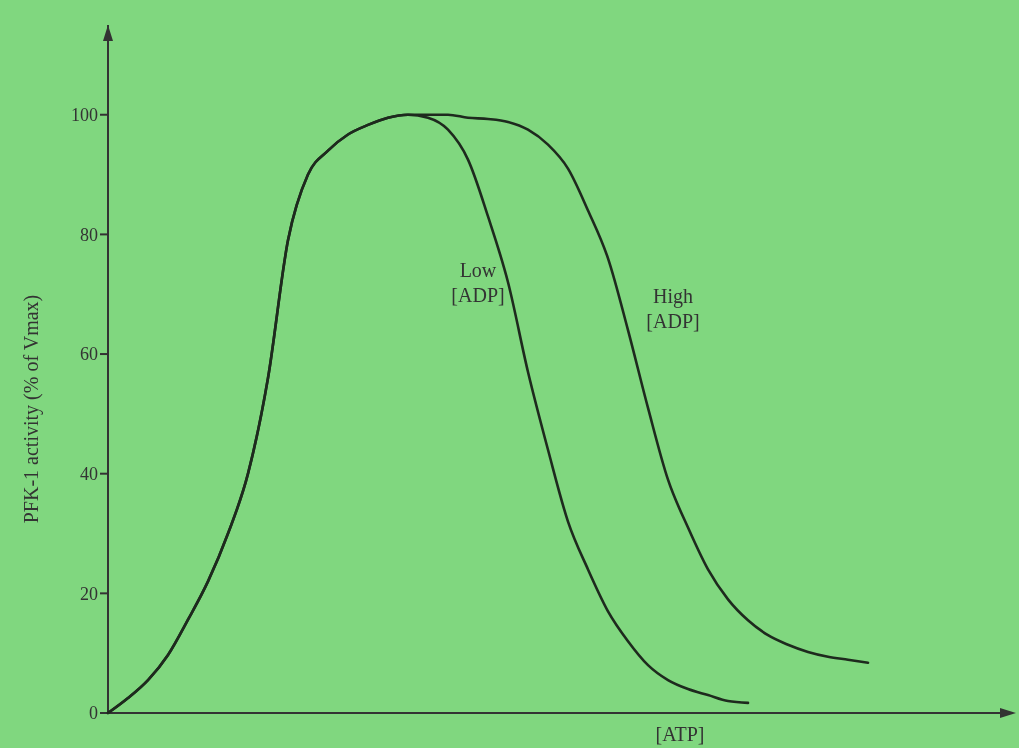 The image size is (1019, 748). I want to click on y-tick-label: 60, so click(89, 354).